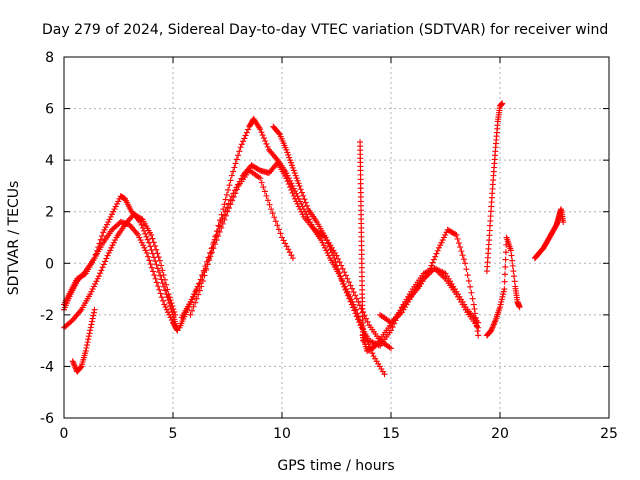 The width and height of the screenshot is (640, 480). I want to click on series-track-b, so click(120, 271).